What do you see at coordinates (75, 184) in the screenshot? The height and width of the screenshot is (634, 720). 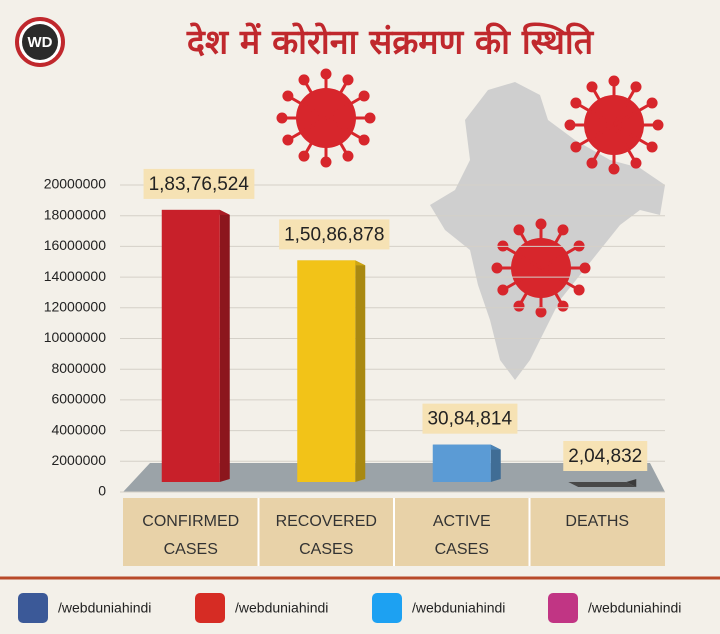 I see `y-tick-label: 20000000` at bounding box center [75, 184].